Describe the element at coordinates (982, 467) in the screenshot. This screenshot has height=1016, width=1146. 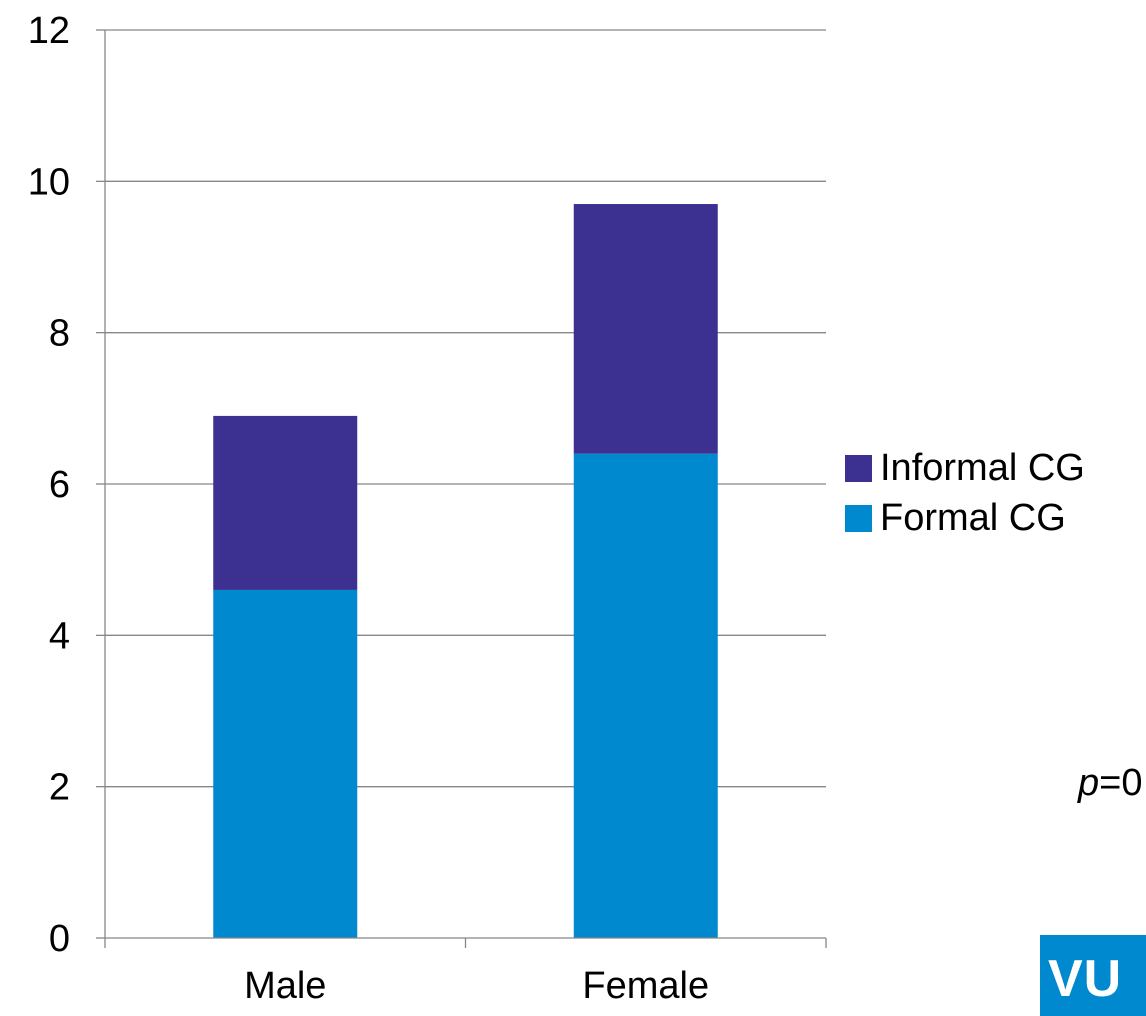
I see `legend-label-informal: Informal CG` at that location.